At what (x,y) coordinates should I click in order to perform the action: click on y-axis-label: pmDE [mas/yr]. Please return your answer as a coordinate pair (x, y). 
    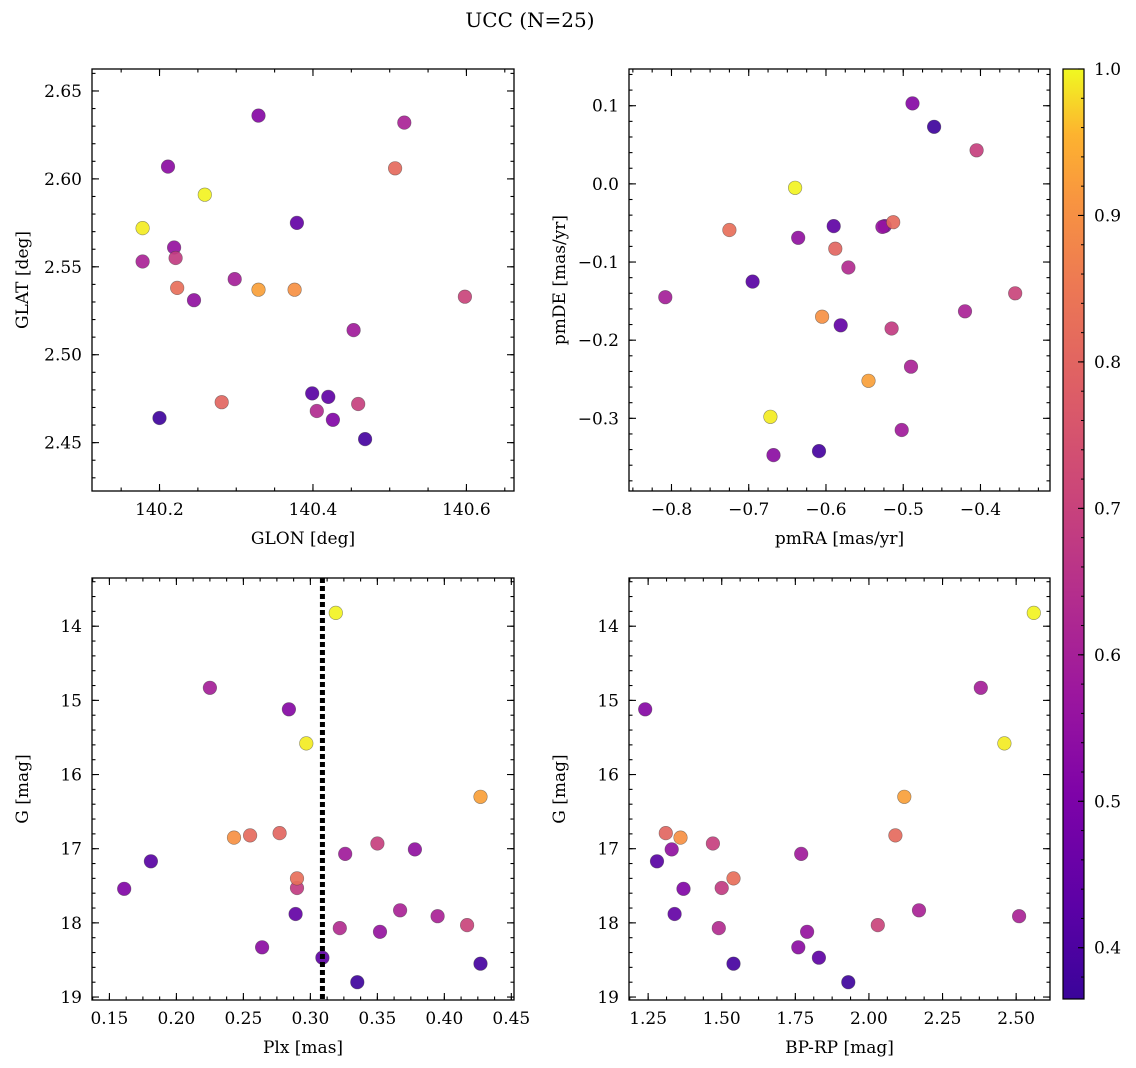
    Looking at the image, I should click on (560, 280).